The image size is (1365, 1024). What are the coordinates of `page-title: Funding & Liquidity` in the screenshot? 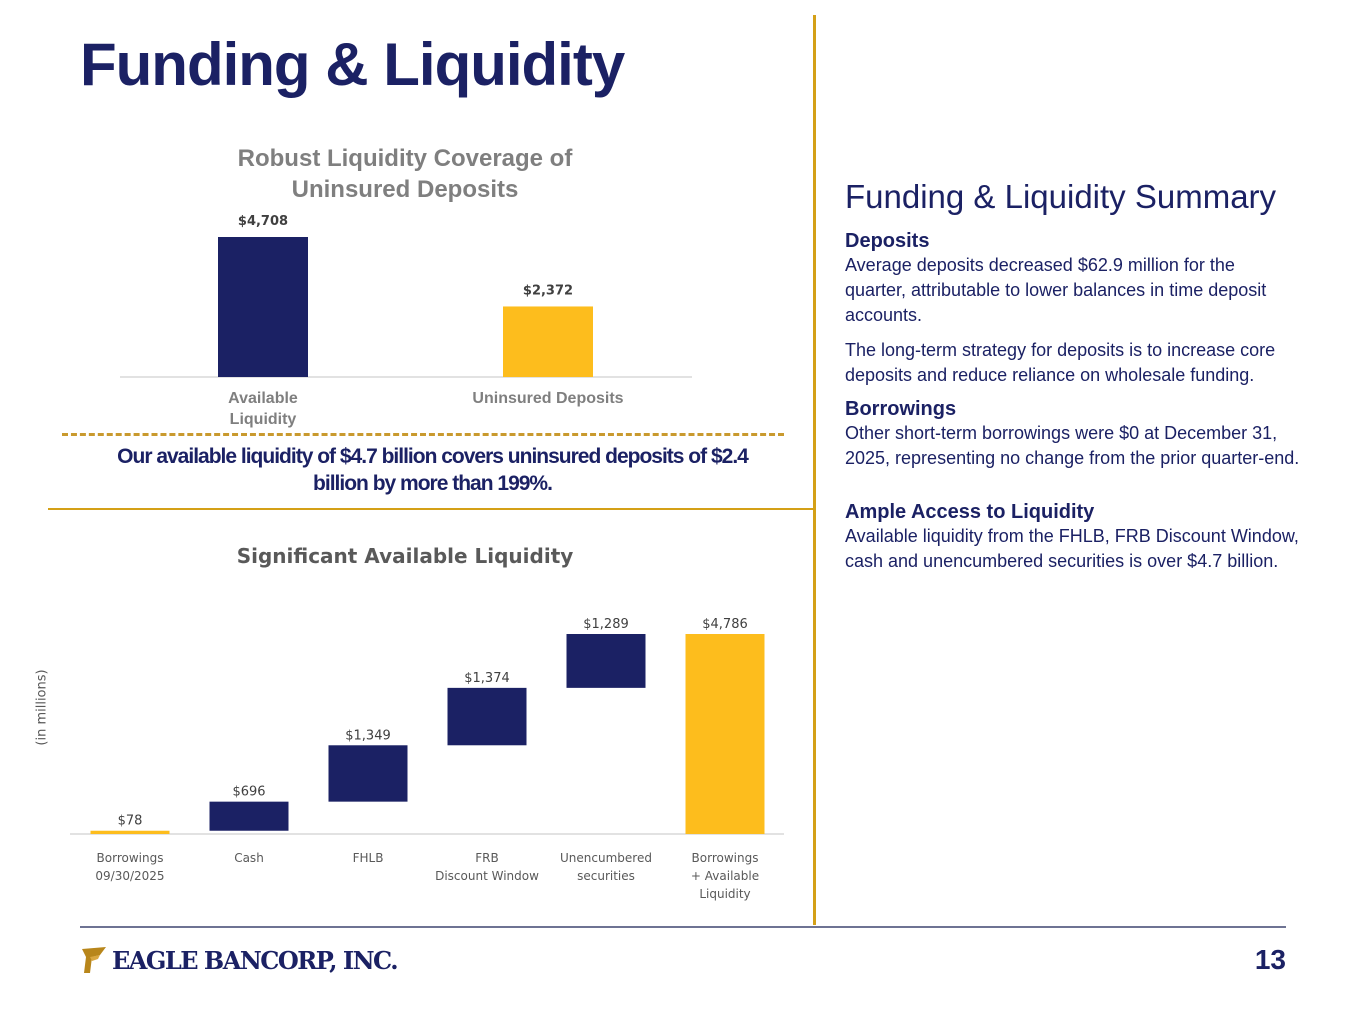 It's located at (352, 64).